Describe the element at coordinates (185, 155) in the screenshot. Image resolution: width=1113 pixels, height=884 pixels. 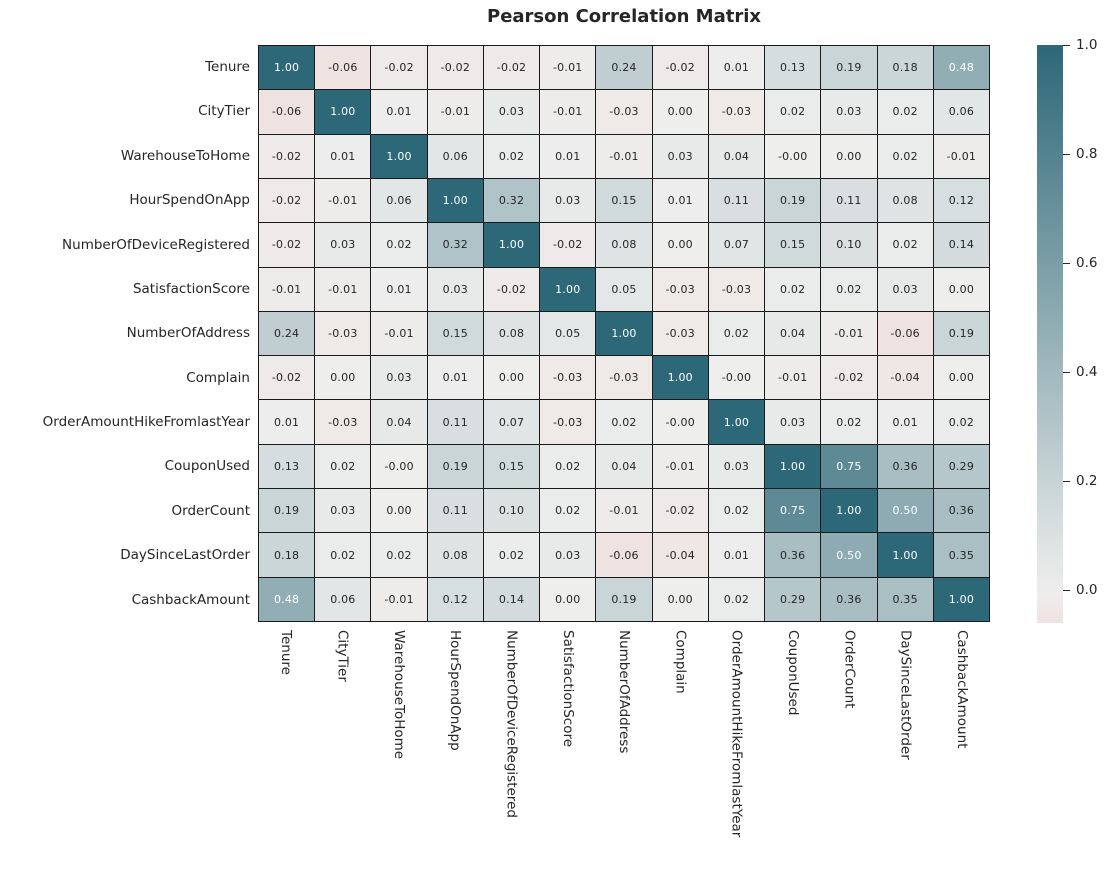
I see `row-label: WarehouseToHome` at that location.